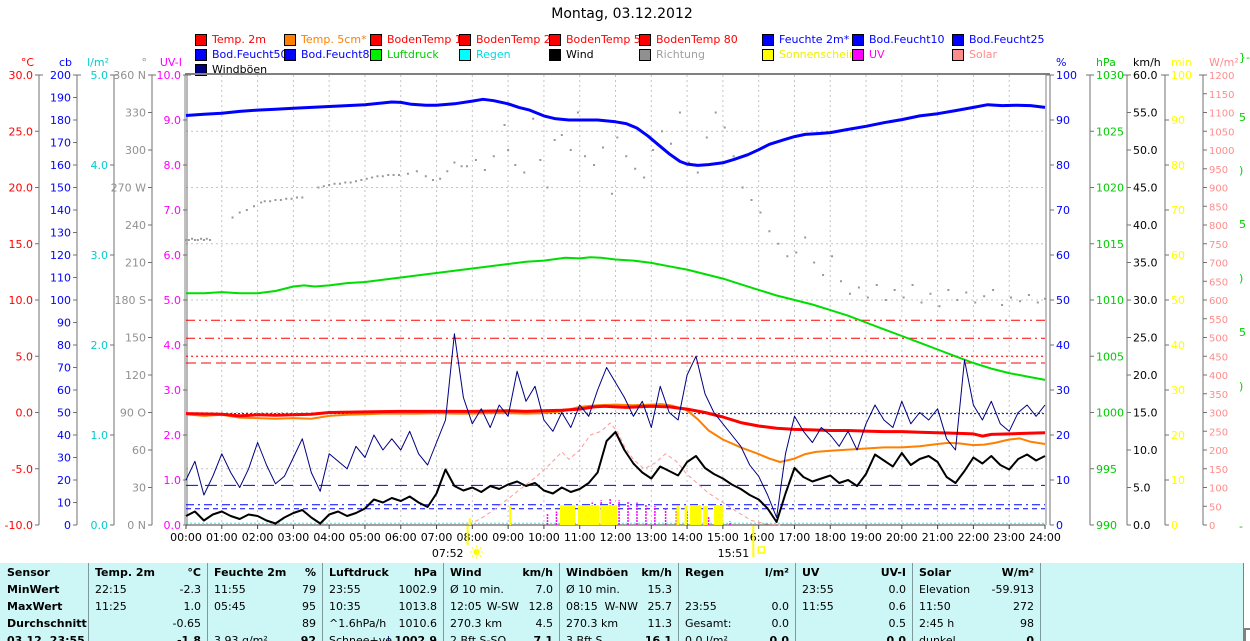 This screenshot has height=641, width=1250. What do you see at coordinates (935, 606) in the screenshot?
I see `cell-text: 11:50` at bounding box center [935, 606].